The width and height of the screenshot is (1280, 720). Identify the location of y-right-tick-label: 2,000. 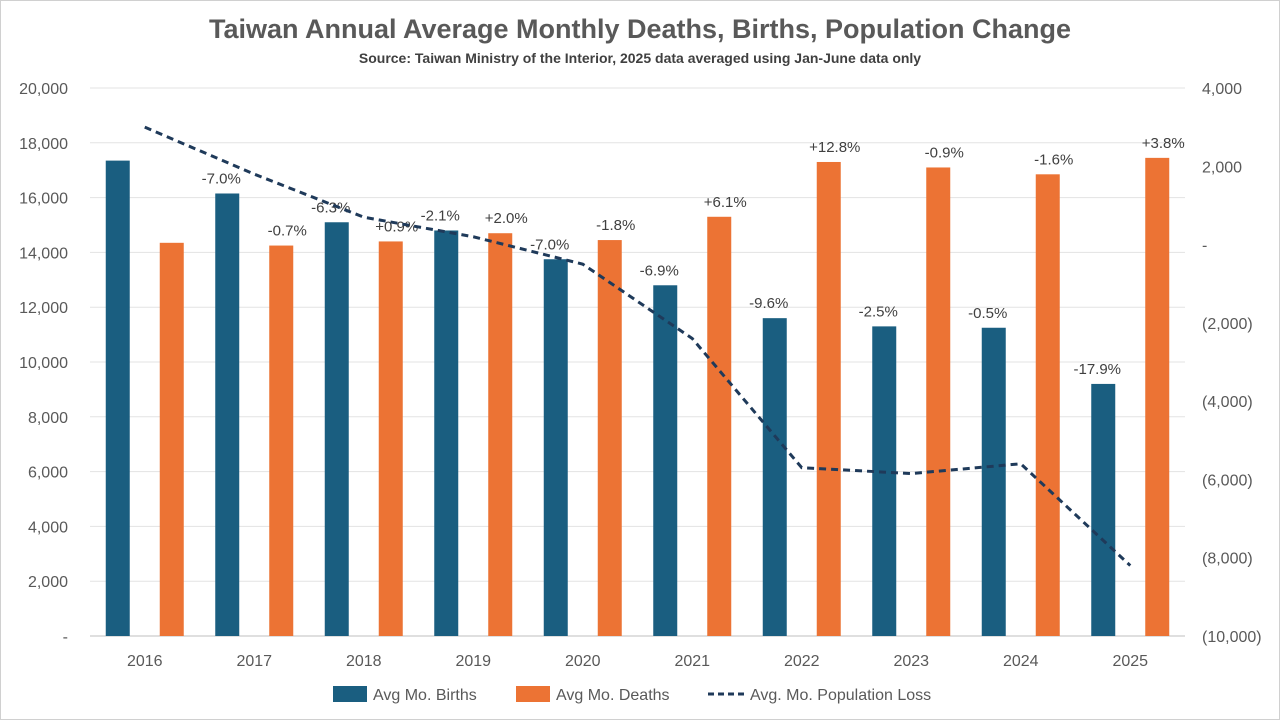
(1222, 167).